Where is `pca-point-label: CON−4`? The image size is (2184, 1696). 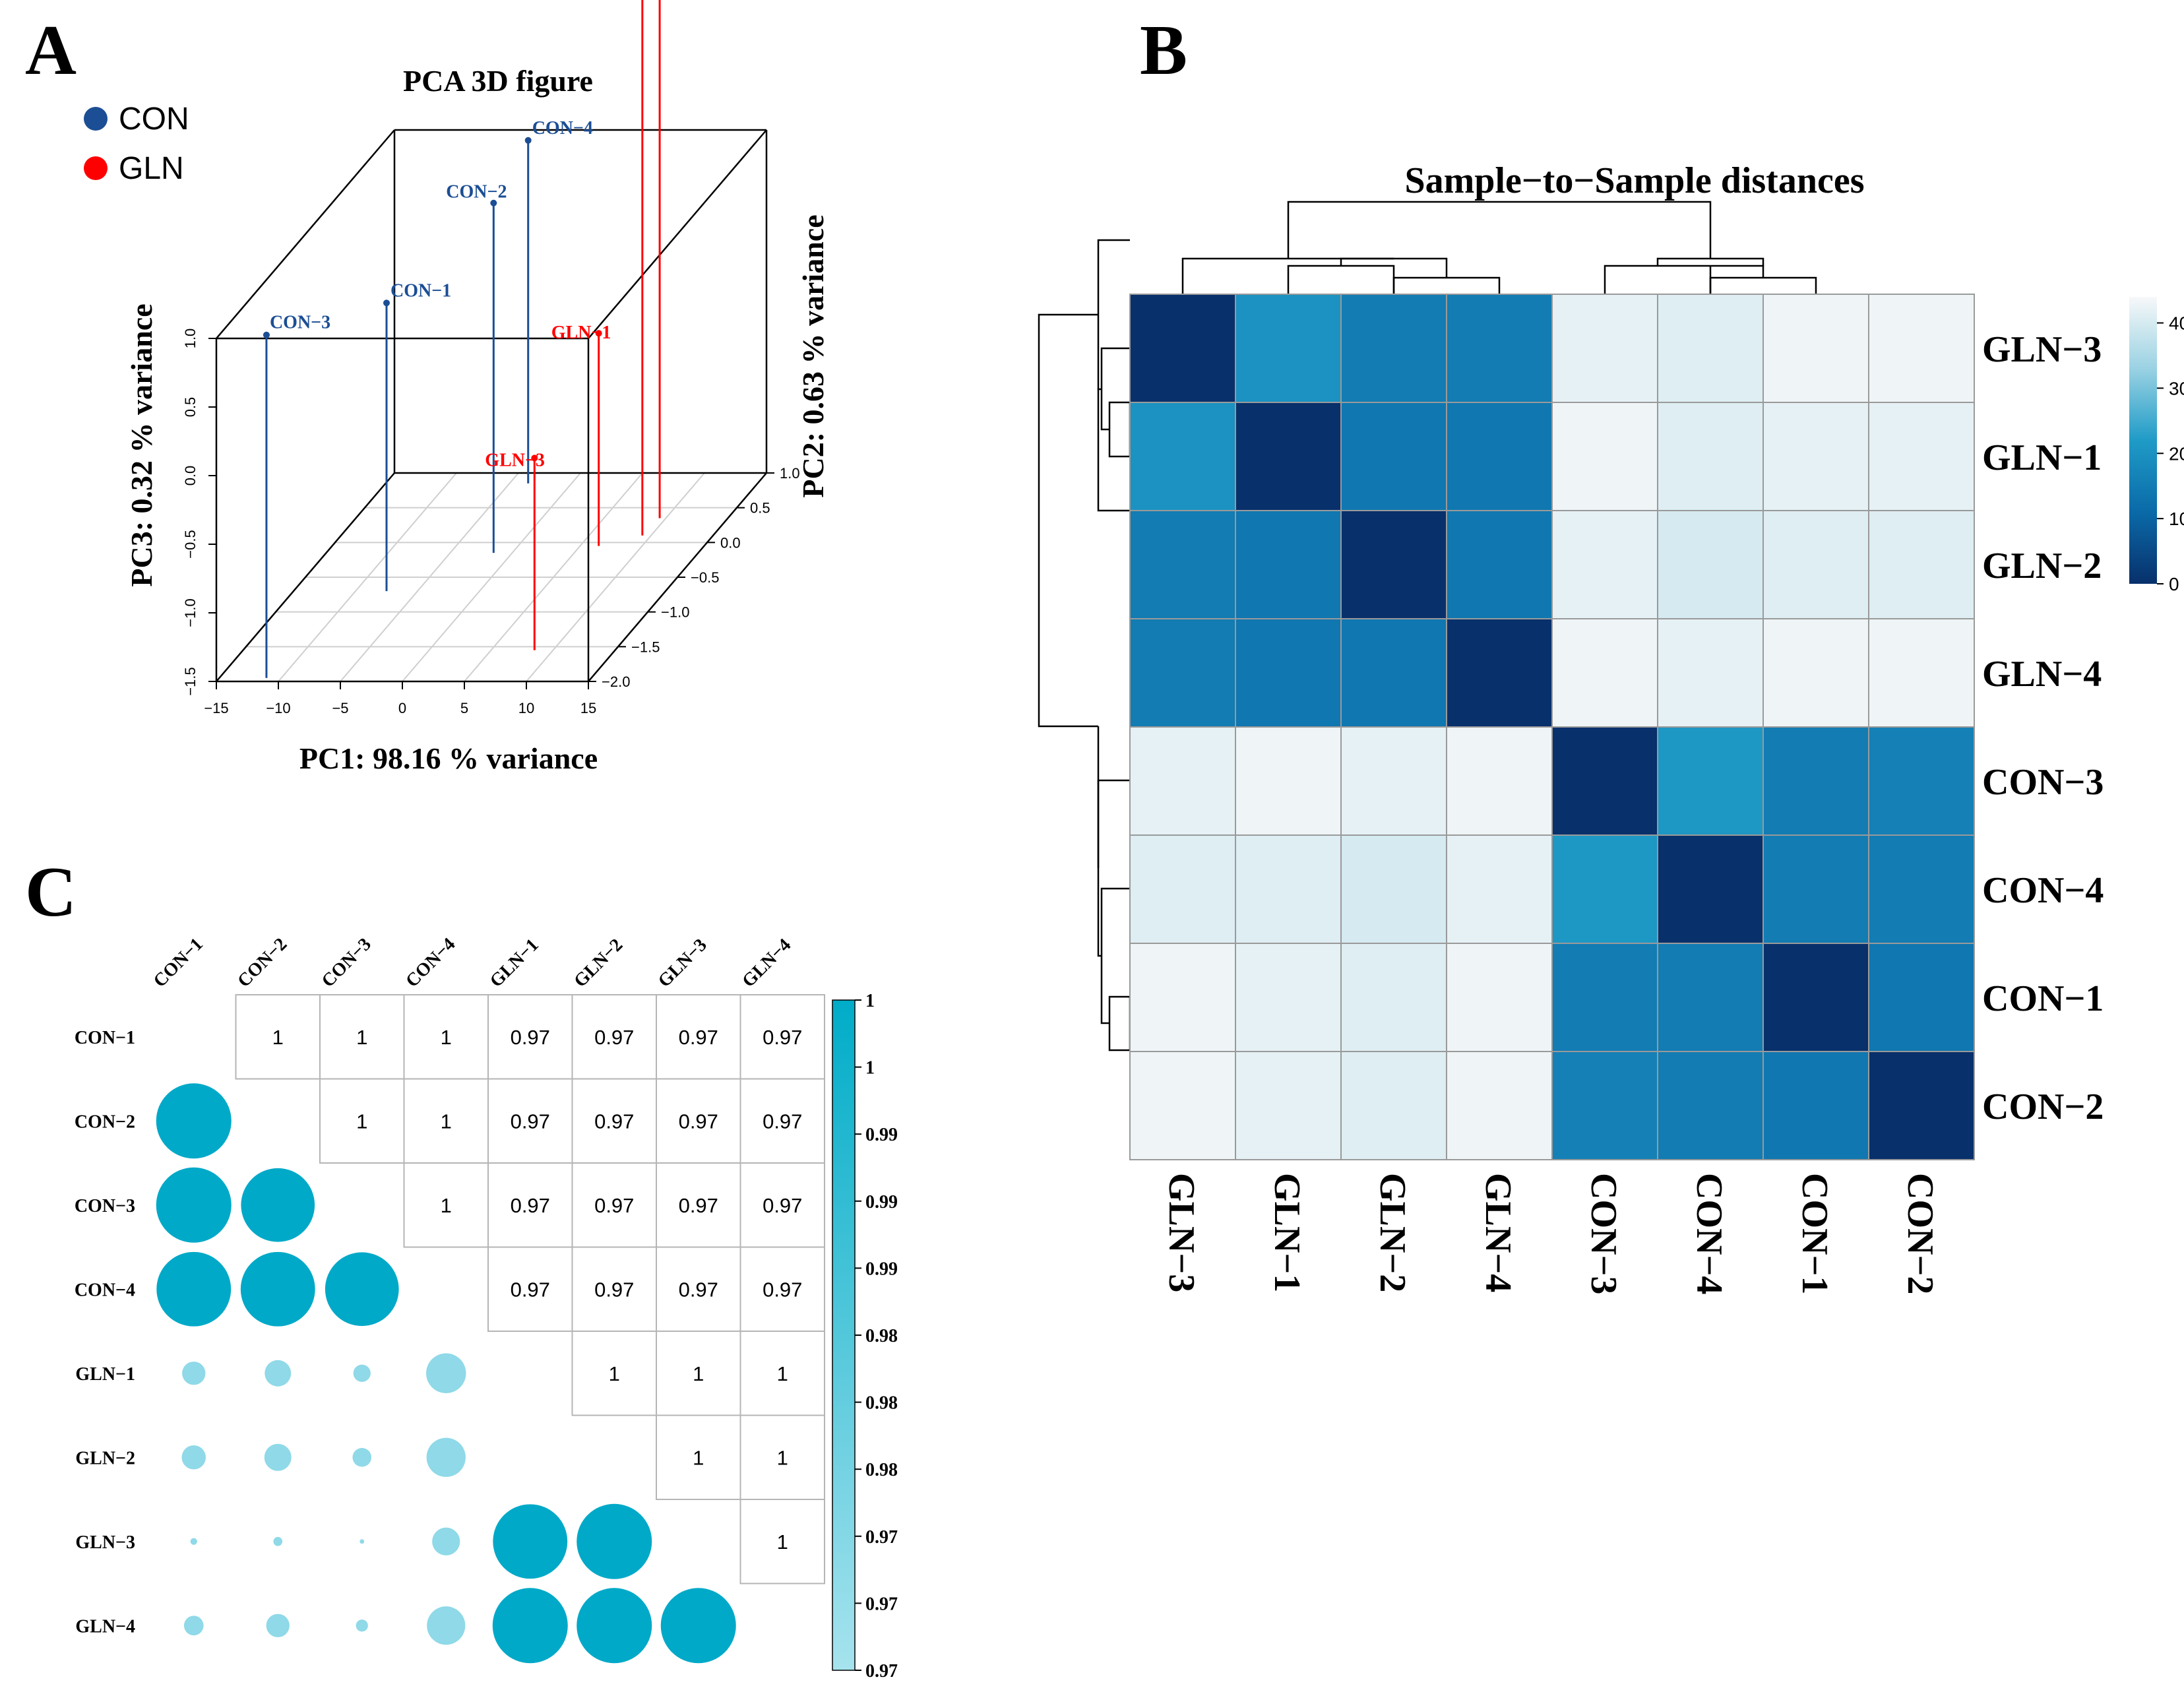
pca-point-label: CON−4 is located at coordinates (562, 128).